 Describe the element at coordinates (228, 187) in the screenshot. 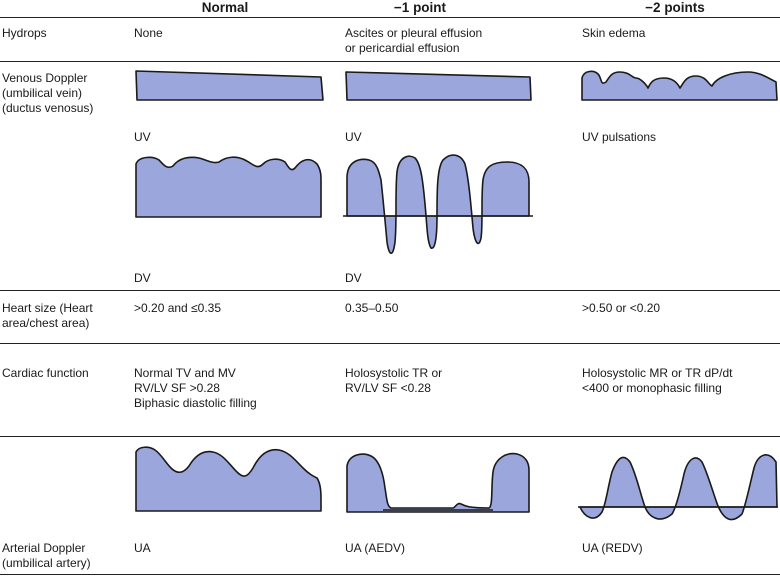

I see `dv-normal-waveform` at that location.